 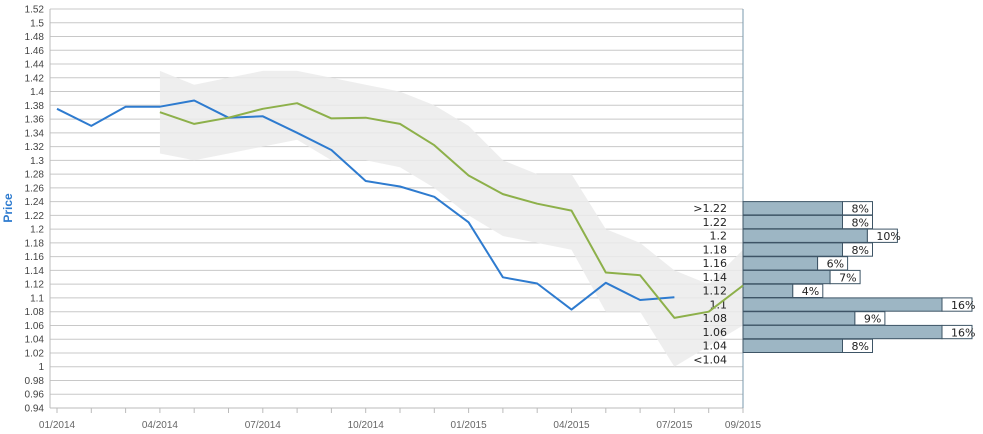 I want to click on y-tick-label: 1.36, so click(x=35, y=120).